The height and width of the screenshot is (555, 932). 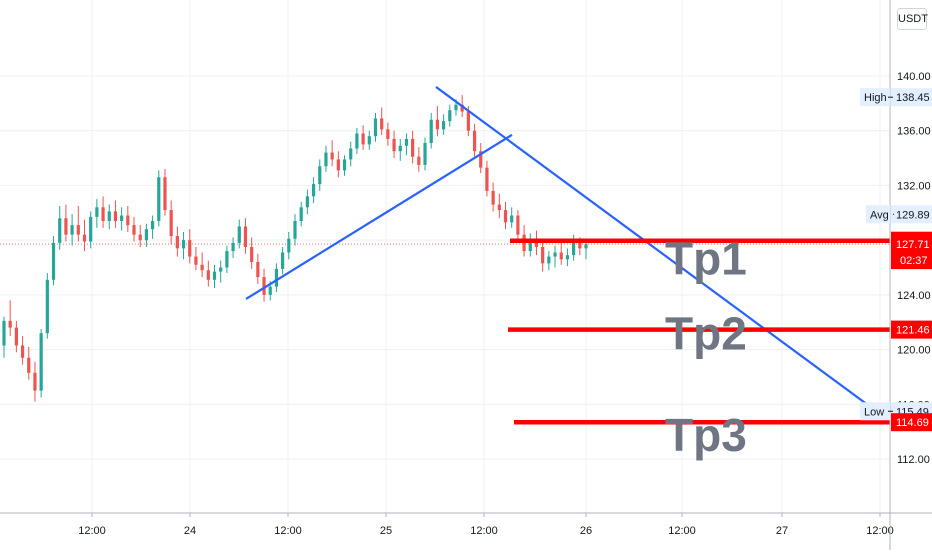 I want to click on y-tick-label: 136.00, so click(x=914, y=132).